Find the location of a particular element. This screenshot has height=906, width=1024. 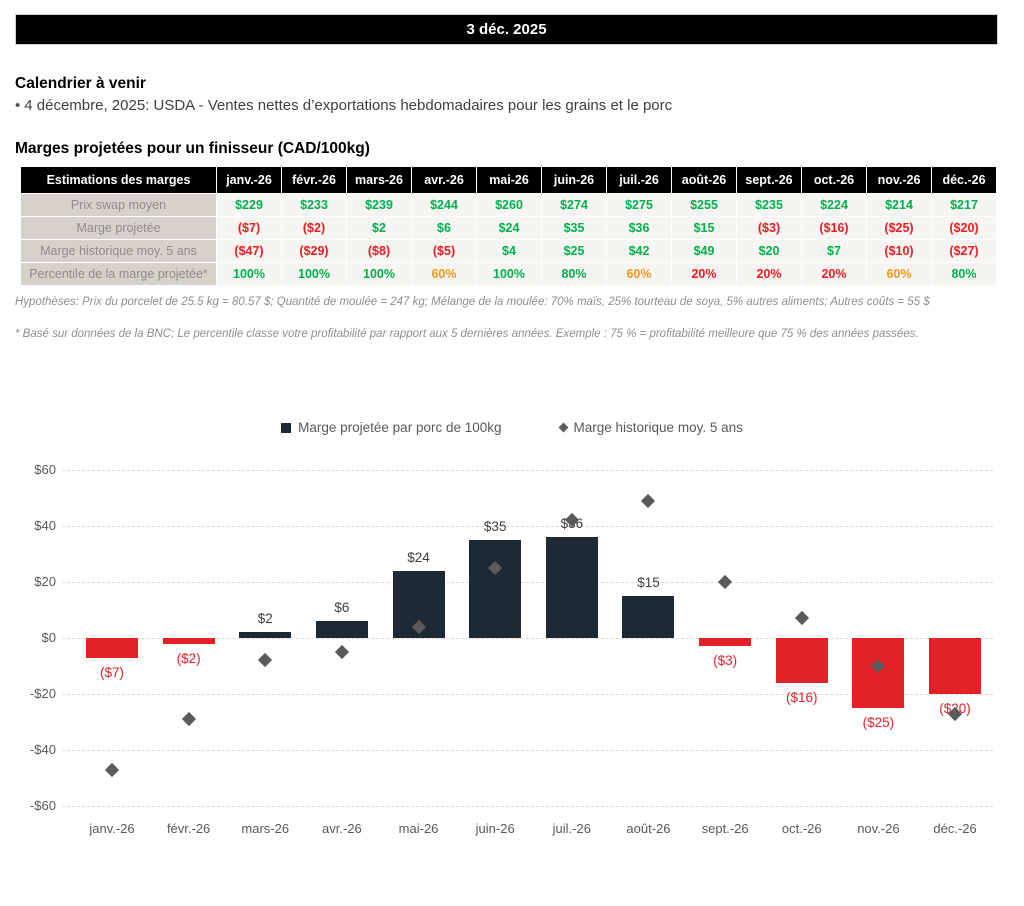

cell-r2-c4: $4 is located at coordinates (509, 251).